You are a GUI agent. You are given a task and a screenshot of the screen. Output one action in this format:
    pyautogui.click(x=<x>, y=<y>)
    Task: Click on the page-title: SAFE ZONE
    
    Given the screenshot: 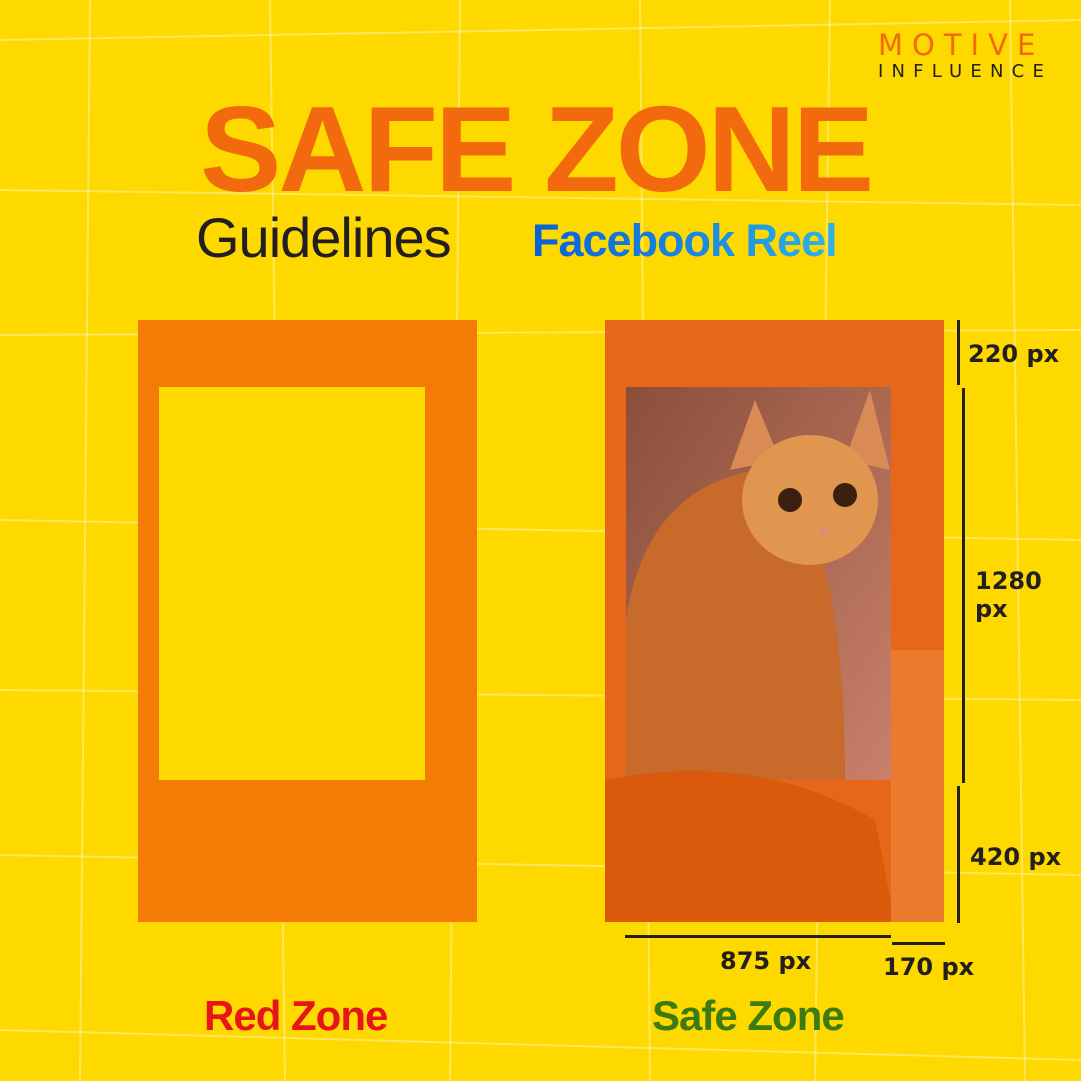 What is the action you would take?
    pyautogui.click(x=537, y=149)
    